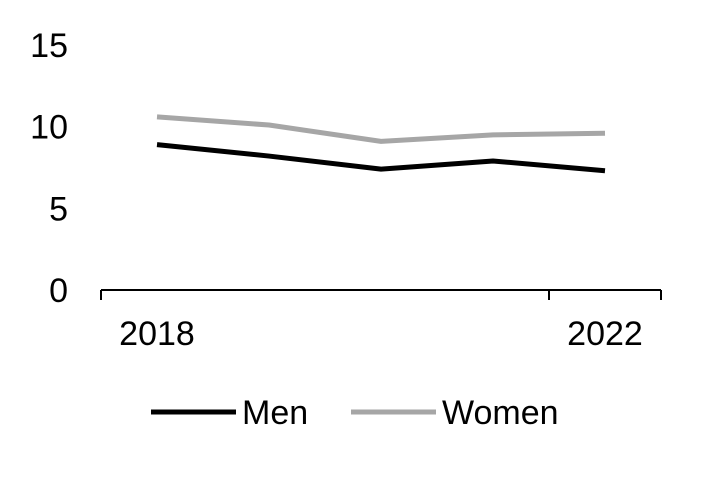 The width and height of the screenshot is (709, 477). Describe the element at coordinates (381, 129) in the screenshot. I see `series-line-women` at that location.